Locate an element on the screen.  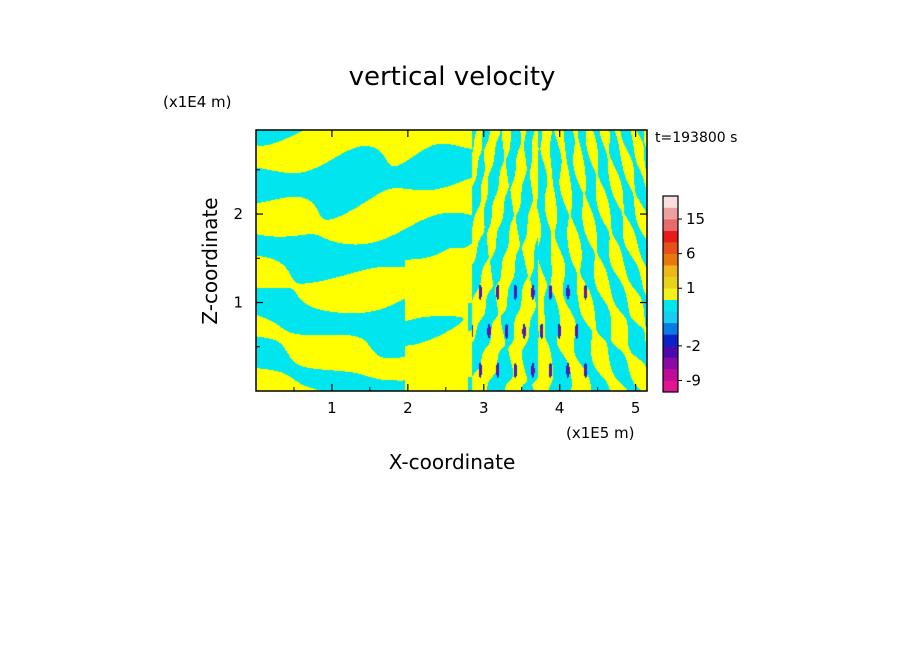
chart-title: vertical velocity is located at coordinates (452, 77).